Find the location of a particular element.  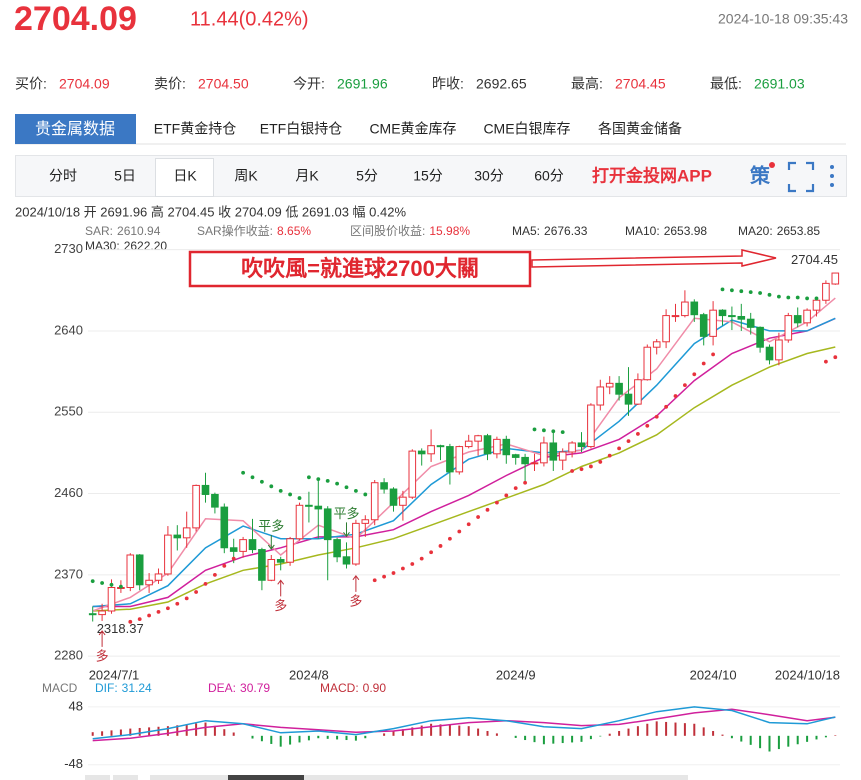

tab: ETF白银持仓 is located at coordinates (301, 129).